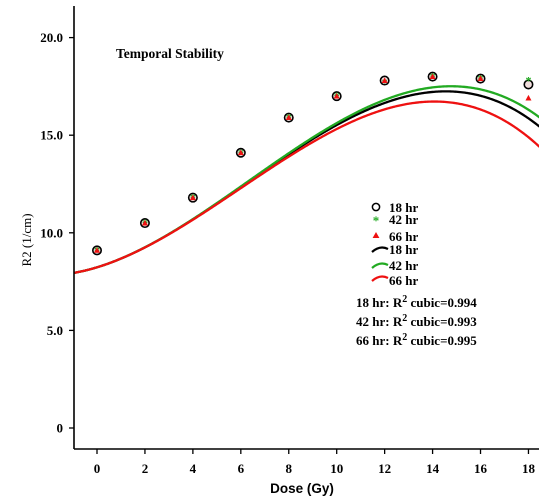 Image resolution: width=539 pixels, height=496 pixels. What do you see at coordinates (97, 468) in the screenshot?
I see `x-tick-label-0: 0` at bounding box center [97, 468].